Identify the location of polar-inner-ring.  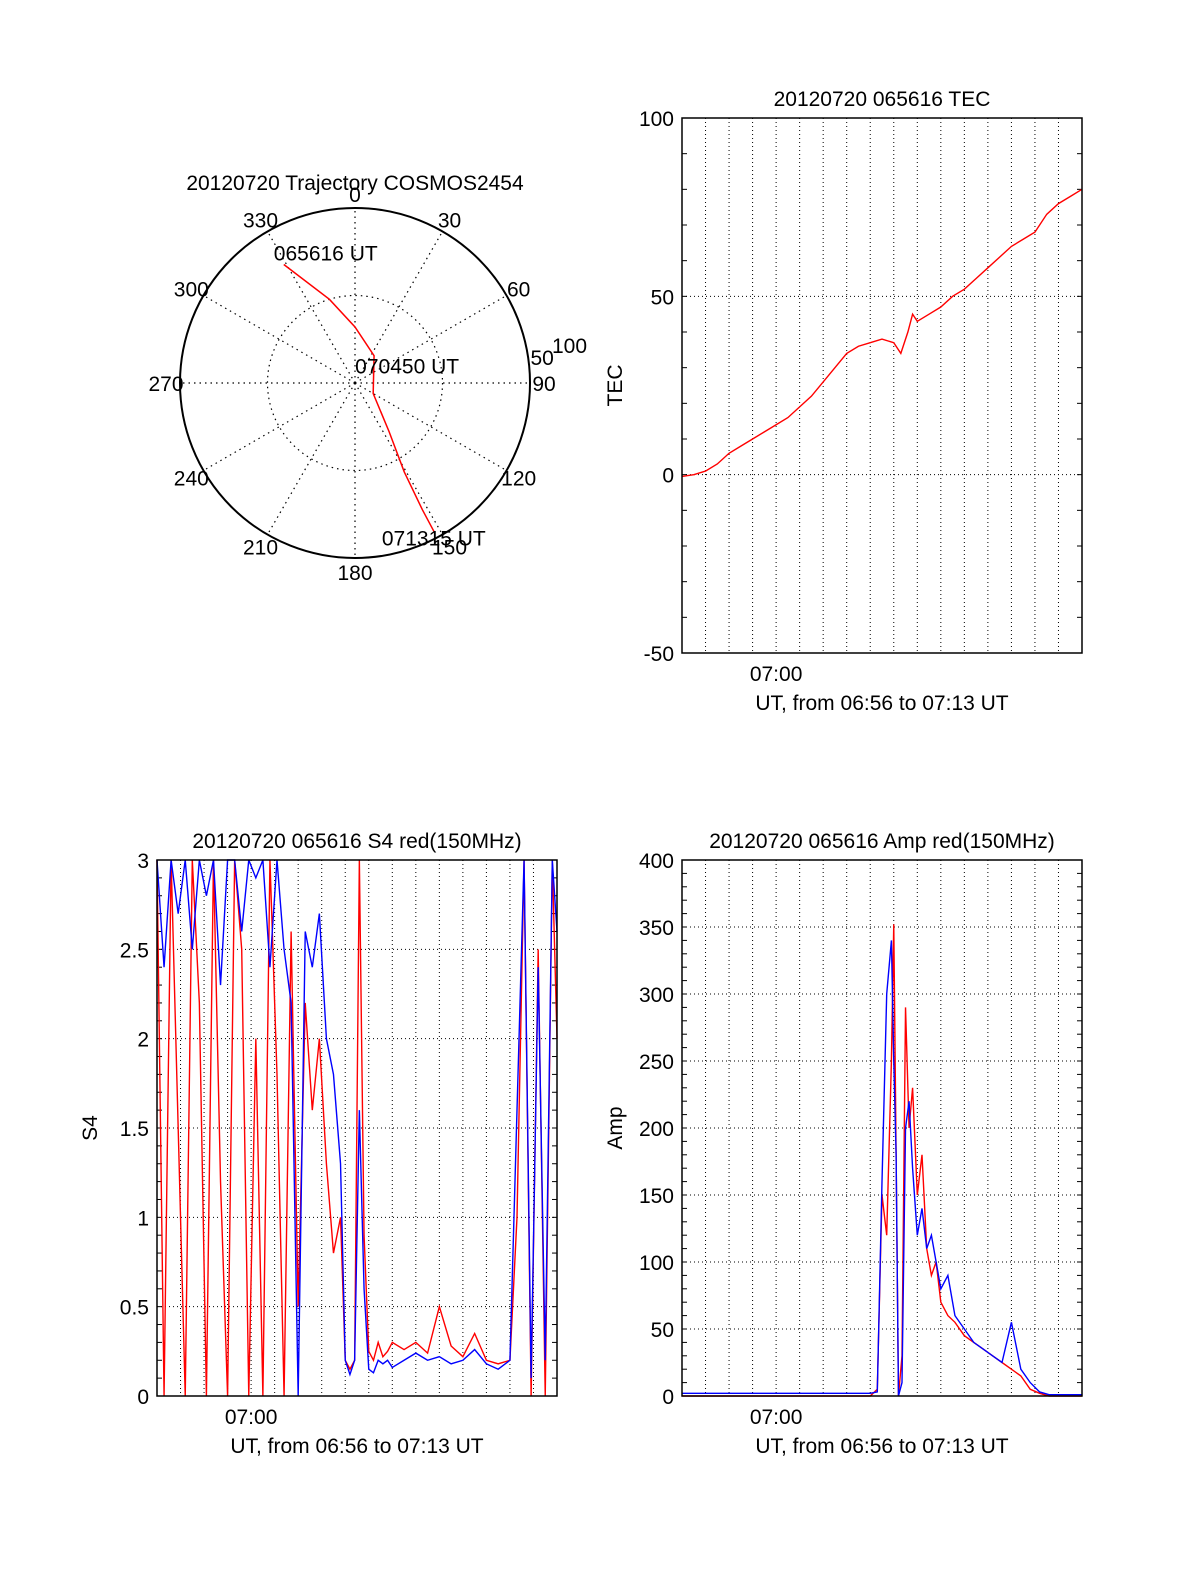
(355, 383).